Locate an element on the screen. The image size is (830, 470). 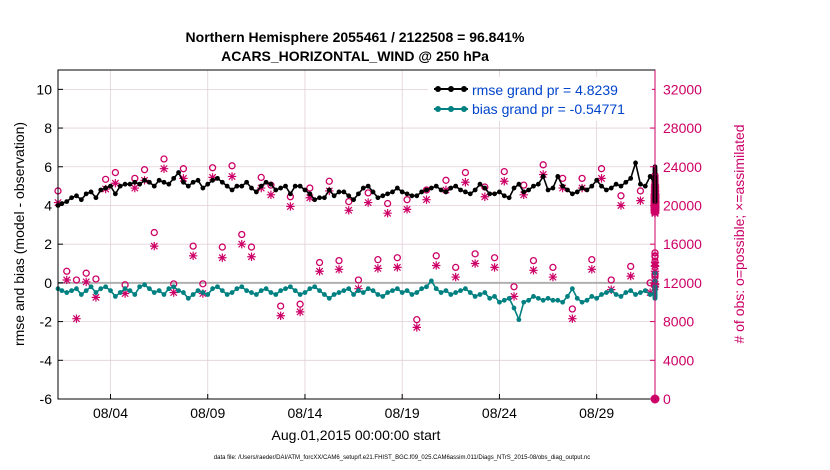
legend-rmse-label: rmse grand pr = 4.8239 is located at coordinates (545, 90).